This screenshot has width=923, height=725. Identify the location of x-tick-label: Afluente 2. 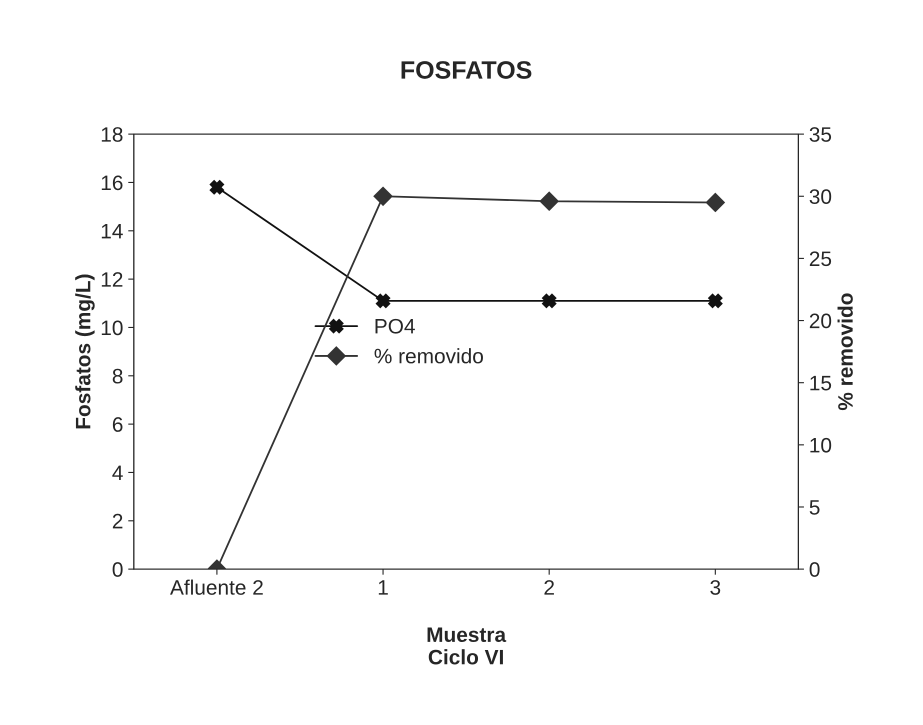
(216, 587).